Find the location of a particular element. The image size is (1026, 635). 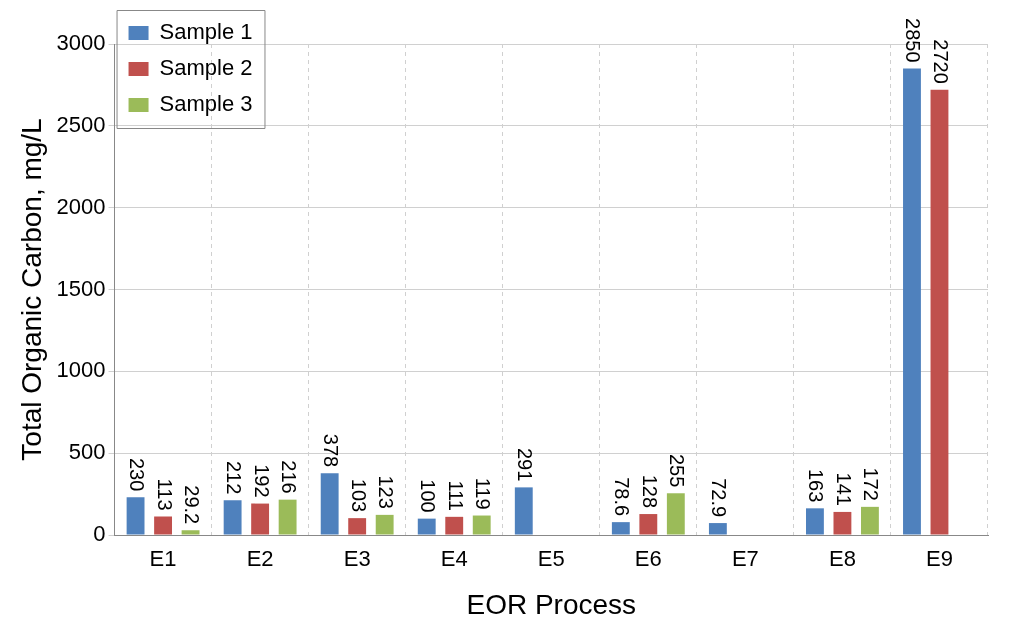

x-axis-title: EOR Process is located at coordinates (551, 604).